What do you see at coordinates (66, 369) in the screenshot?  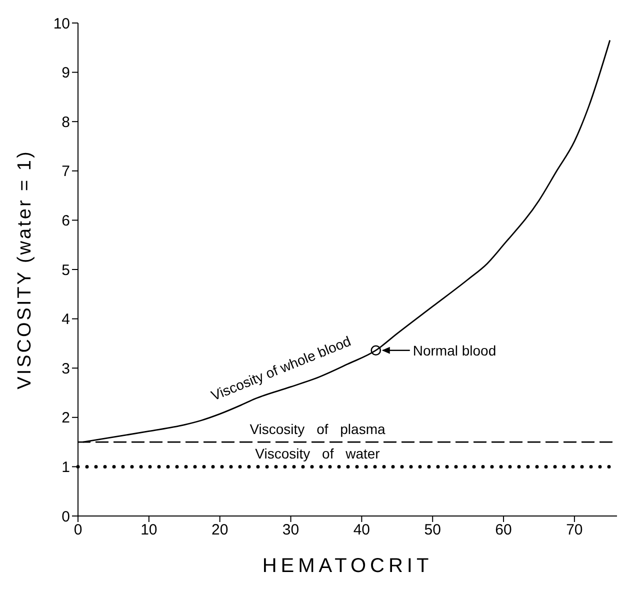 I see `y-tick-label: 3` at bounding box center [66, 369].